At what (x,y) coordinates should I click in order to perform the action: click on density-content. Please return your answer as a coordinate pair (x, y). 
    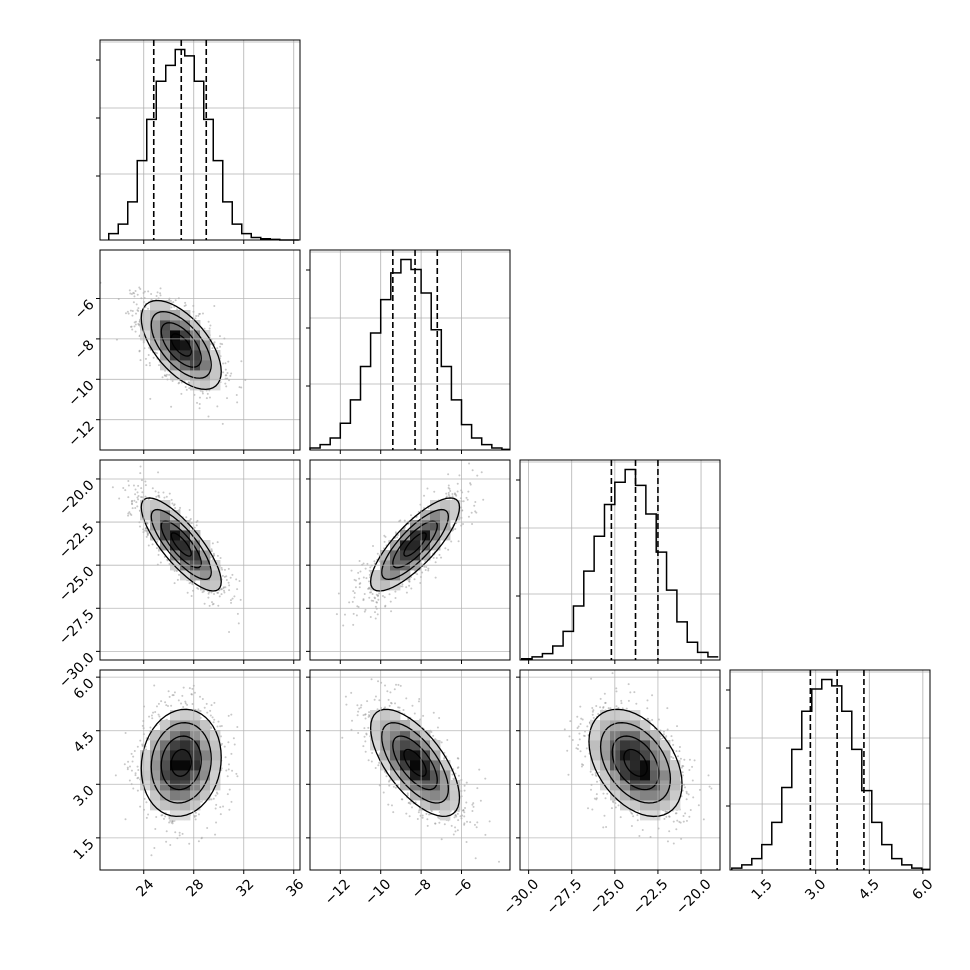
    Looking at the image, I should click on (620, 770).